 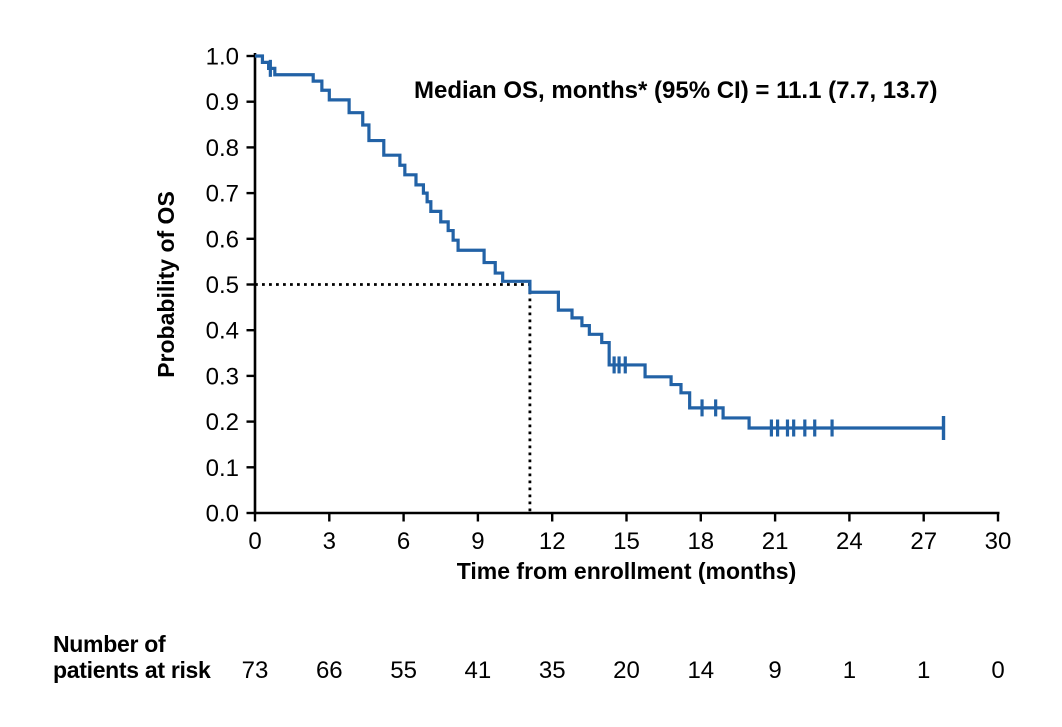 What do you see at coordinates (998, 541) in the screenshot?
I see `x-tick-label-30: 30` at bounding box center [998, 541].